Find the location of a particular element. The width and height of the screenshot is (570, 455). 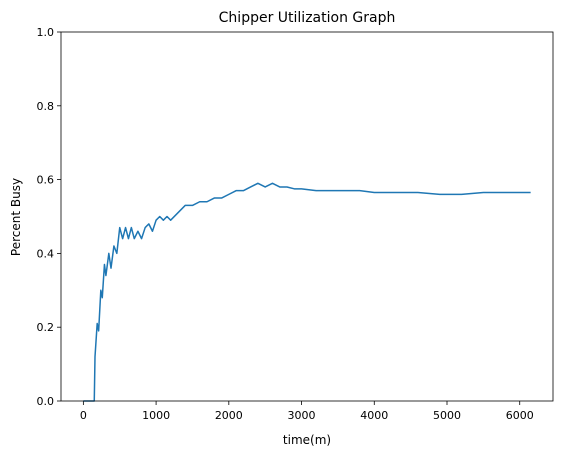

y-tick-label: 0.2 is located at coordinates (46, 327).